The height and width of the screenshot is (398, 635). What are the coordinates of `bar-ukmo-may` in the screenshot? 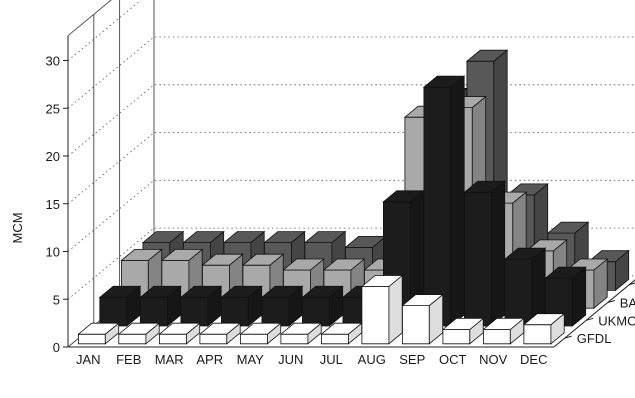 It's located at (282, 306).